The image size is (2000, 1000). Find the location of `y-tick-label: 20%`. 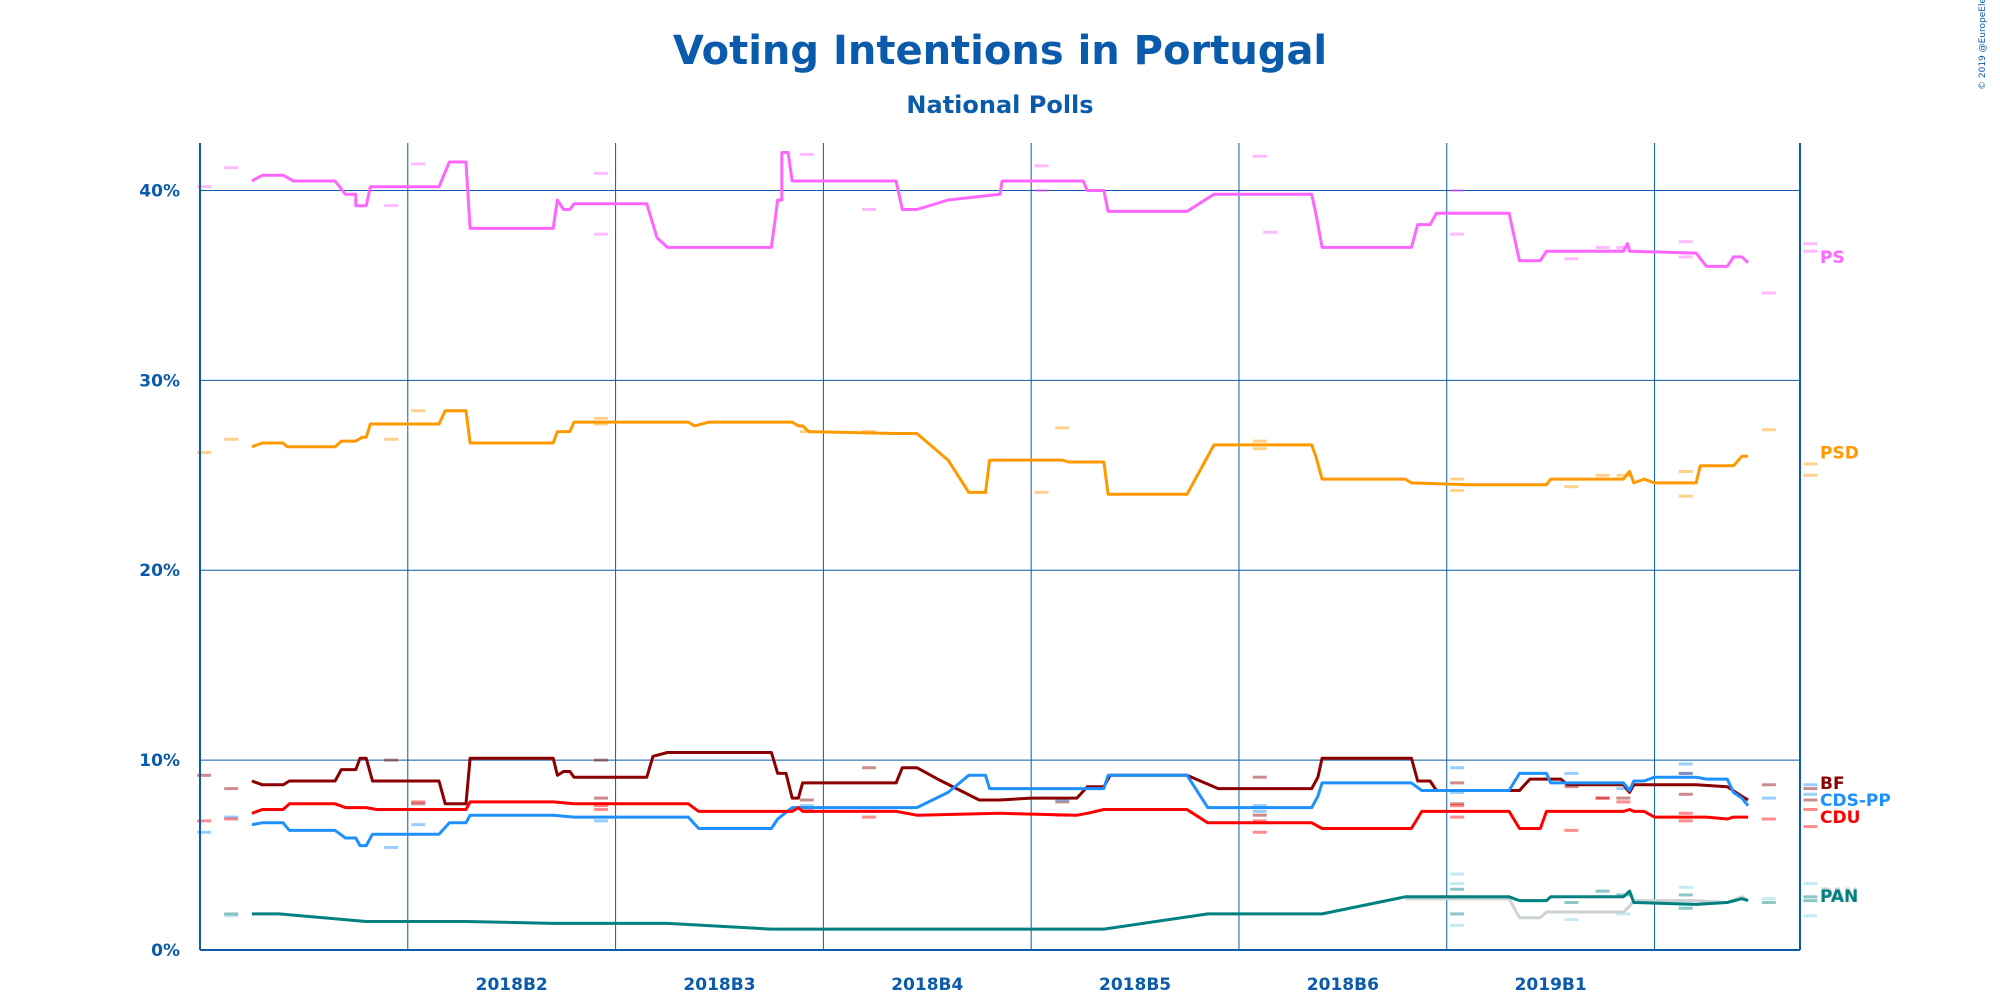

y-tick-label: 20% is located at coordinates (159, 571).